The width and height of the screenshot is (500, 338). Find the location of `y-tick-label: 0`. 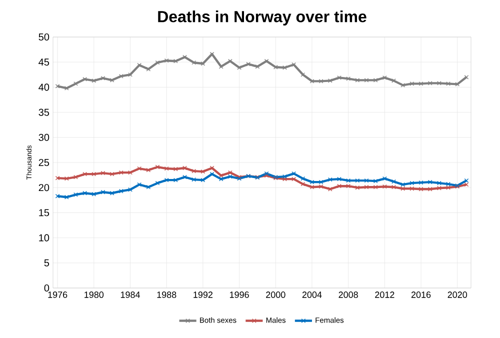

y-tick-label: 0 is located at coordinates (47, 288).